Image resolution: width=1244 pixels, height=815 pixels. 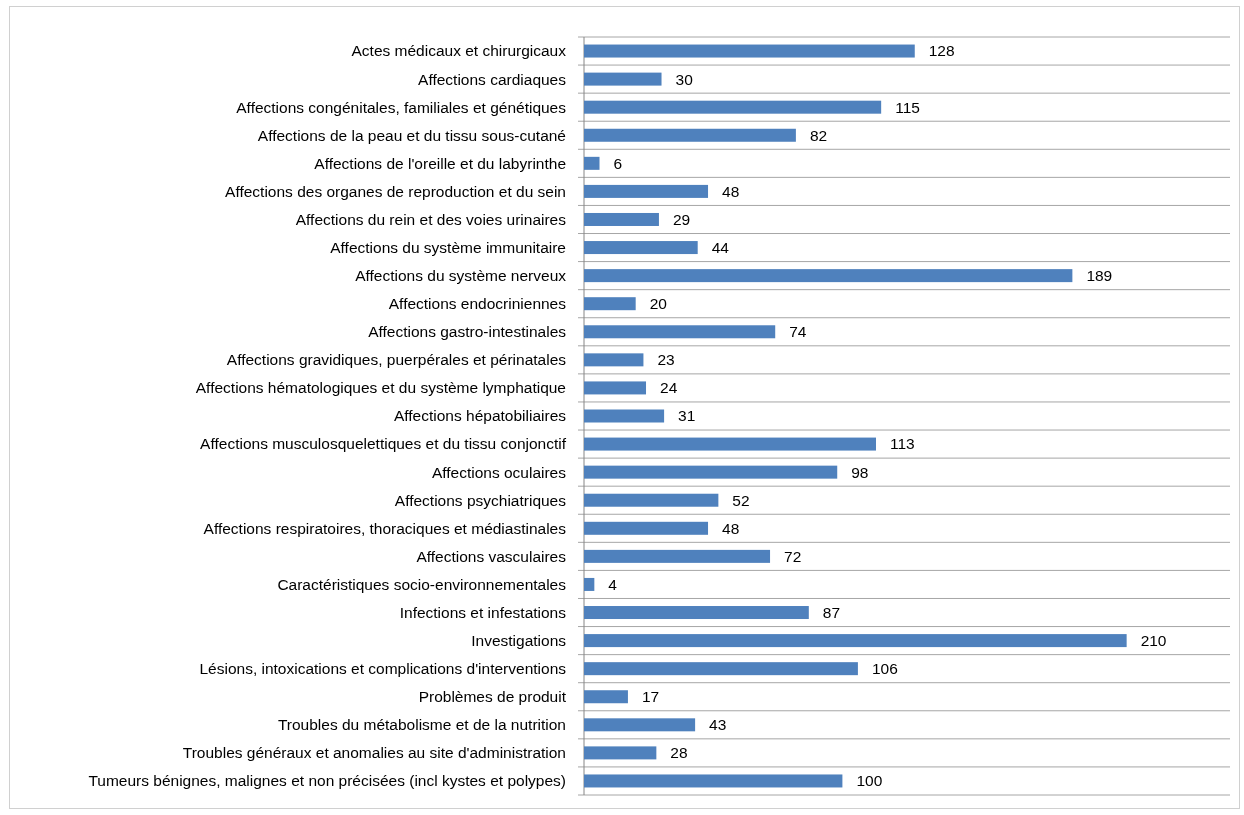 I want to click on y-tick-label: Affections hépatobiliaires, so click(x=480, y=416).